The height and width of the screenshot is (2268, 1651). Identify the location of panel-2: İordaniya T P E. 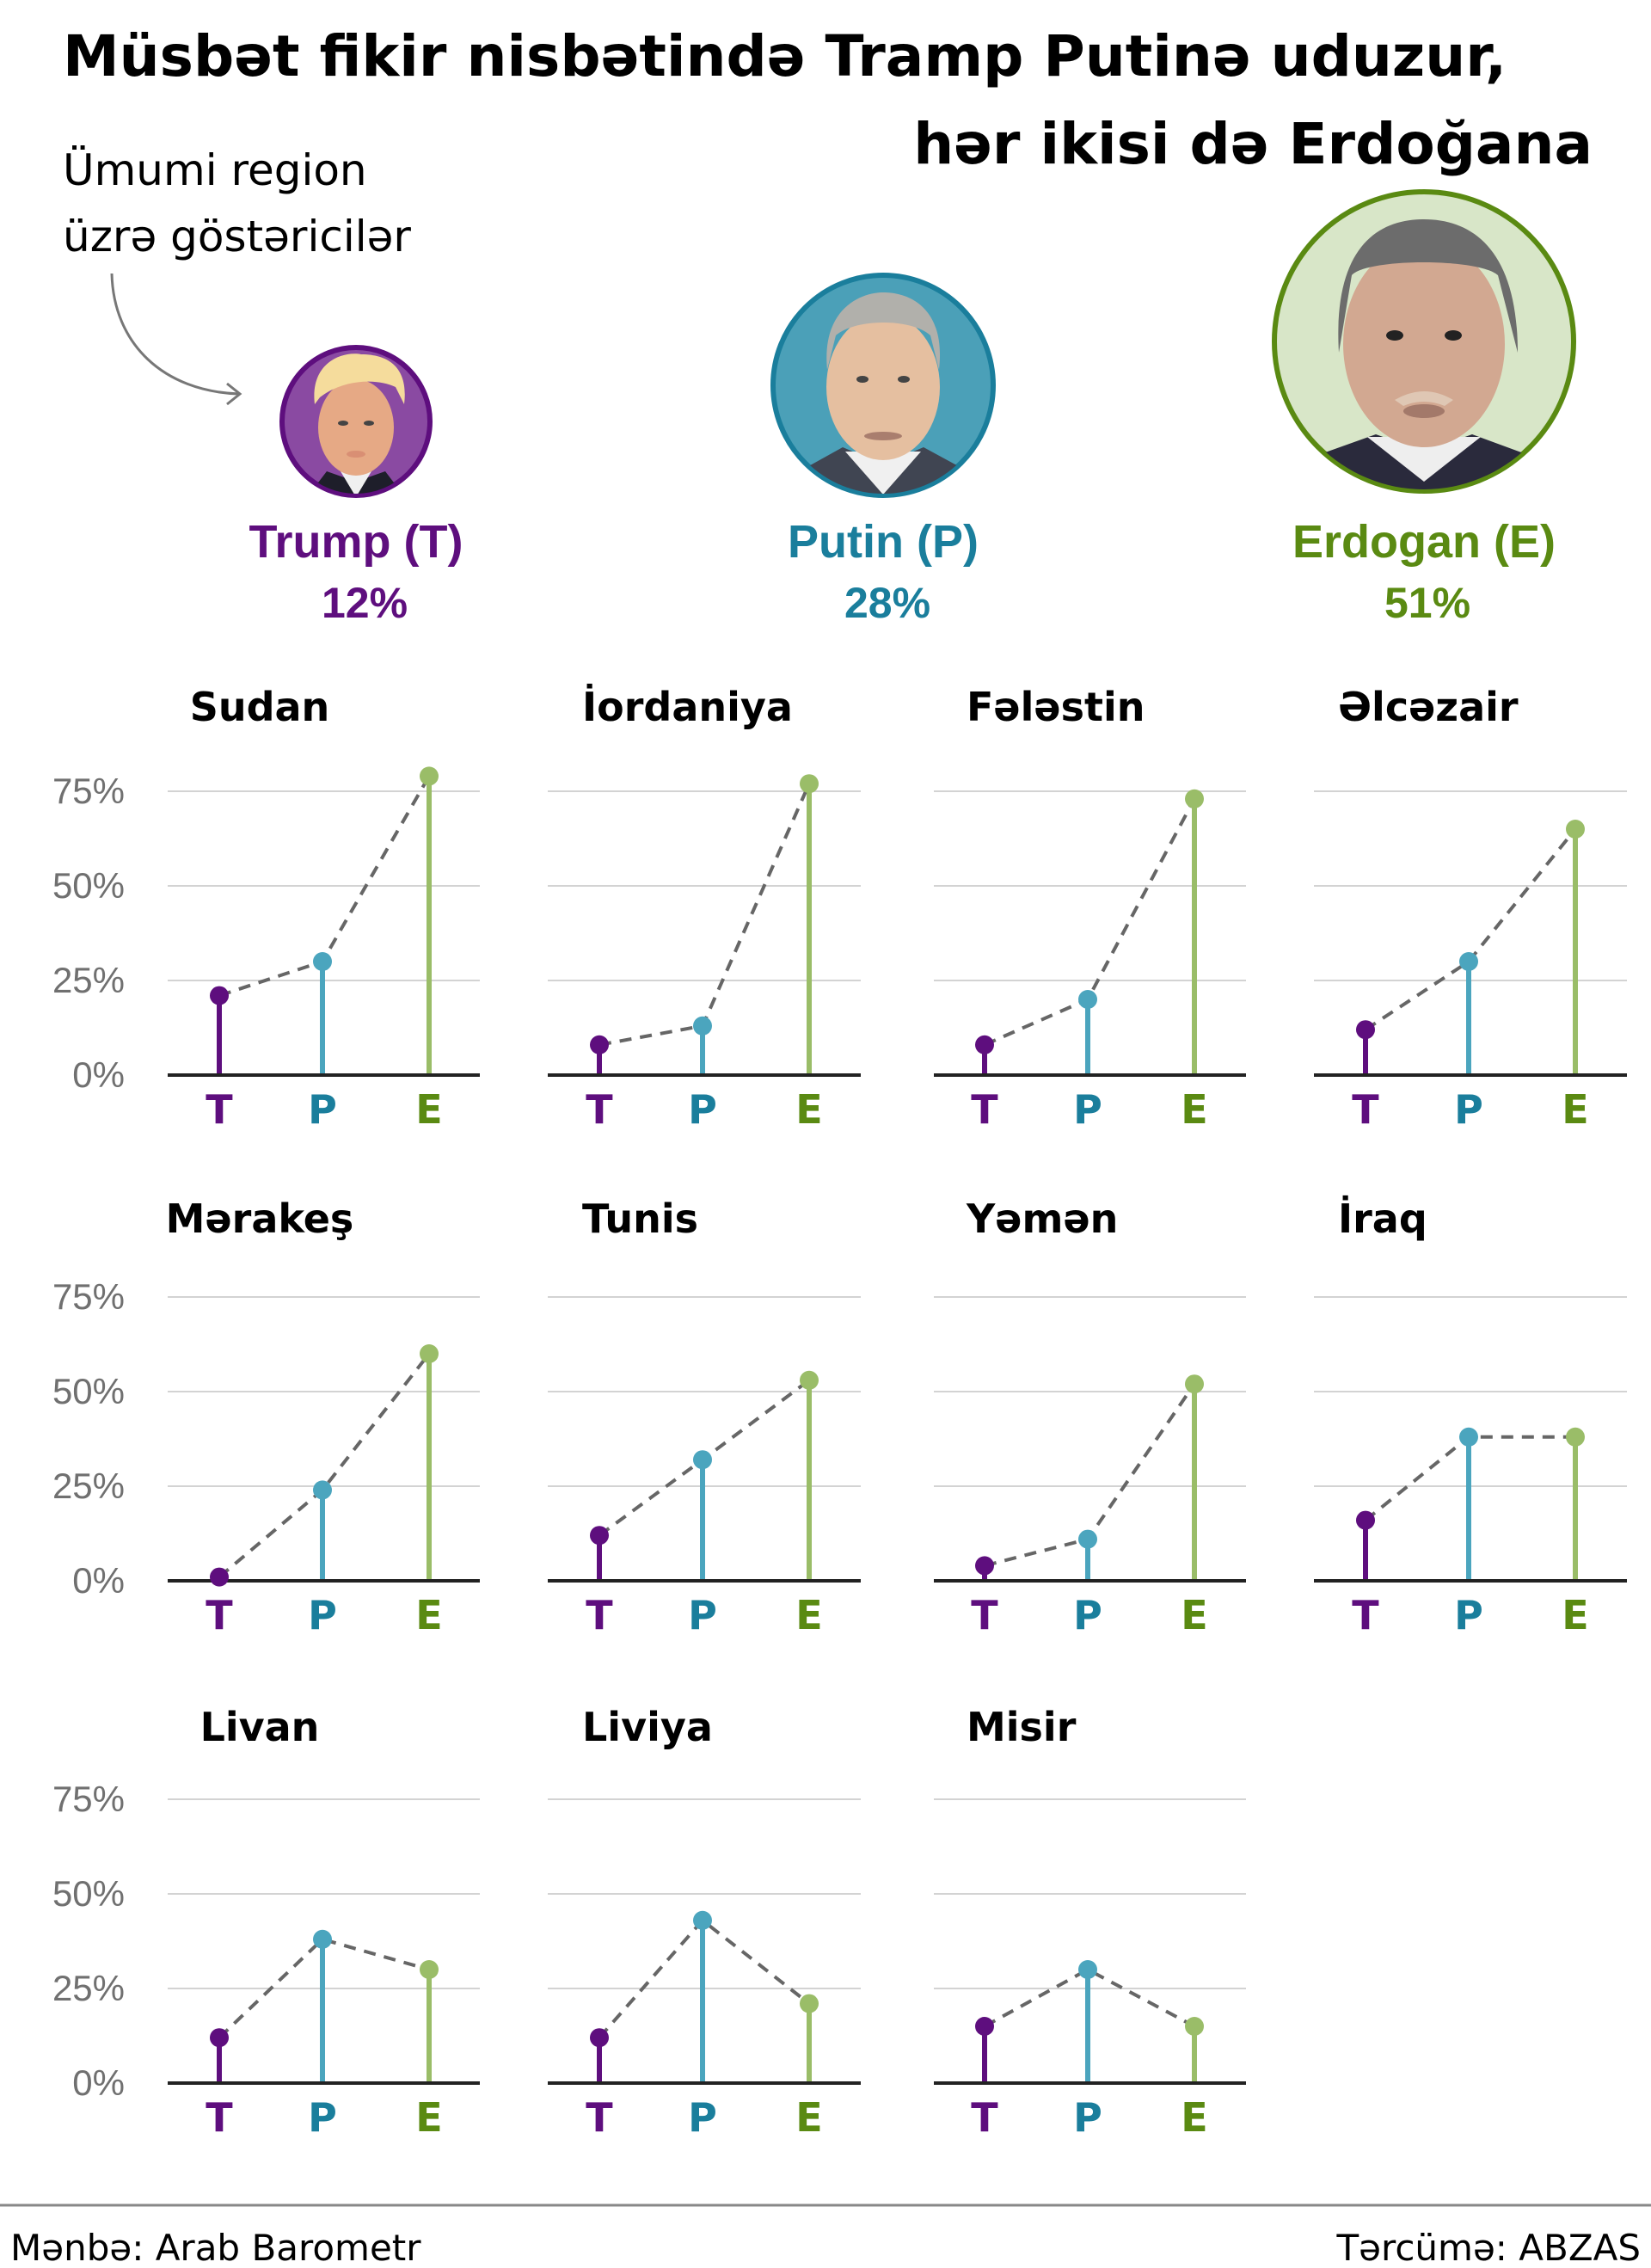
(704, 908).